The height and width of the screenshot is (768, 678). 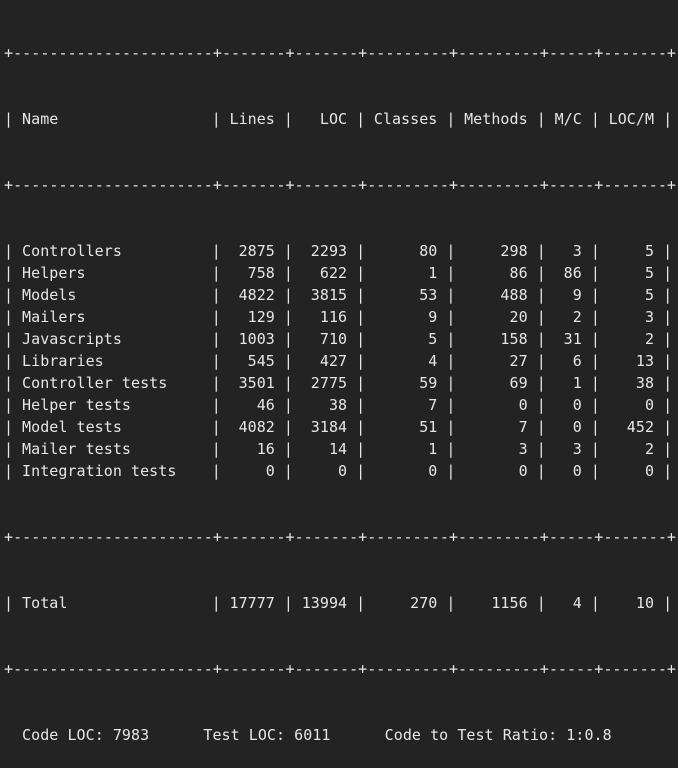 What do you see at coordinates (631, 119) in the screenshot?
I see `row-value-cell: LOC/M` at bounding box center [631, 119].